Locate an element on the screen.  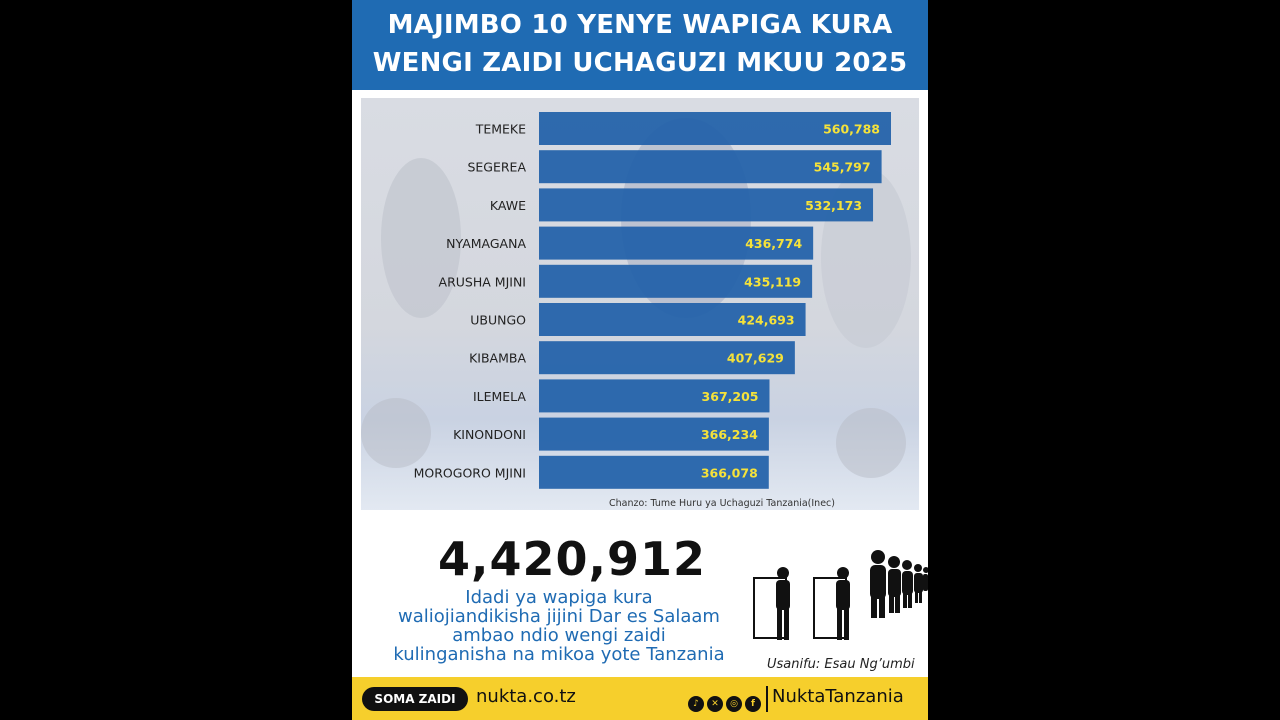
read-more-button: SOMA ZAIDI is located at coordinates (415, 699).